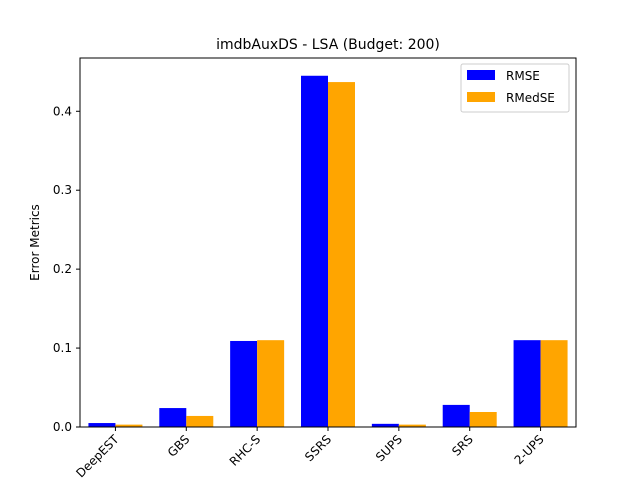 This screenshot has height=480, width=640. What do you see at coordinates (483, 419) in the screenshot?
I see `bar-rmedse-srs` at bounding box center [483, 419].